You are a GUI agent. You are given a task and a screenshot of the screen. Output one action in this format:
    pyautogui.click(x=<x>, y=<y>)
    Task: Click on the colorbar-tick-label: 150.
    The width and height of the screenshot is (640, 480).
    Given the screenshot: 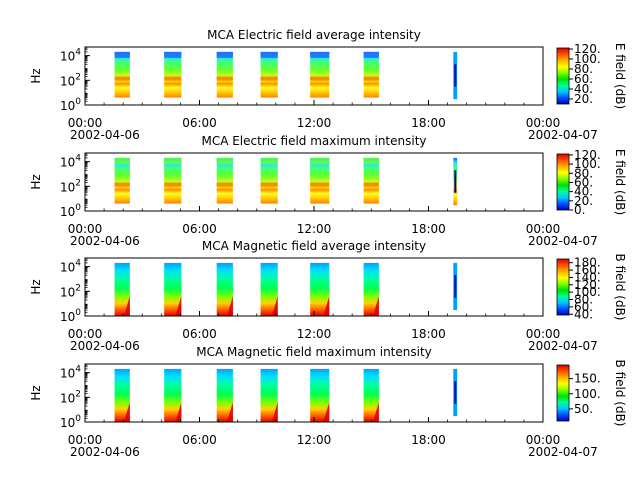 What is the action you would take?
    pyautogui.click(x=587, y=379)
    